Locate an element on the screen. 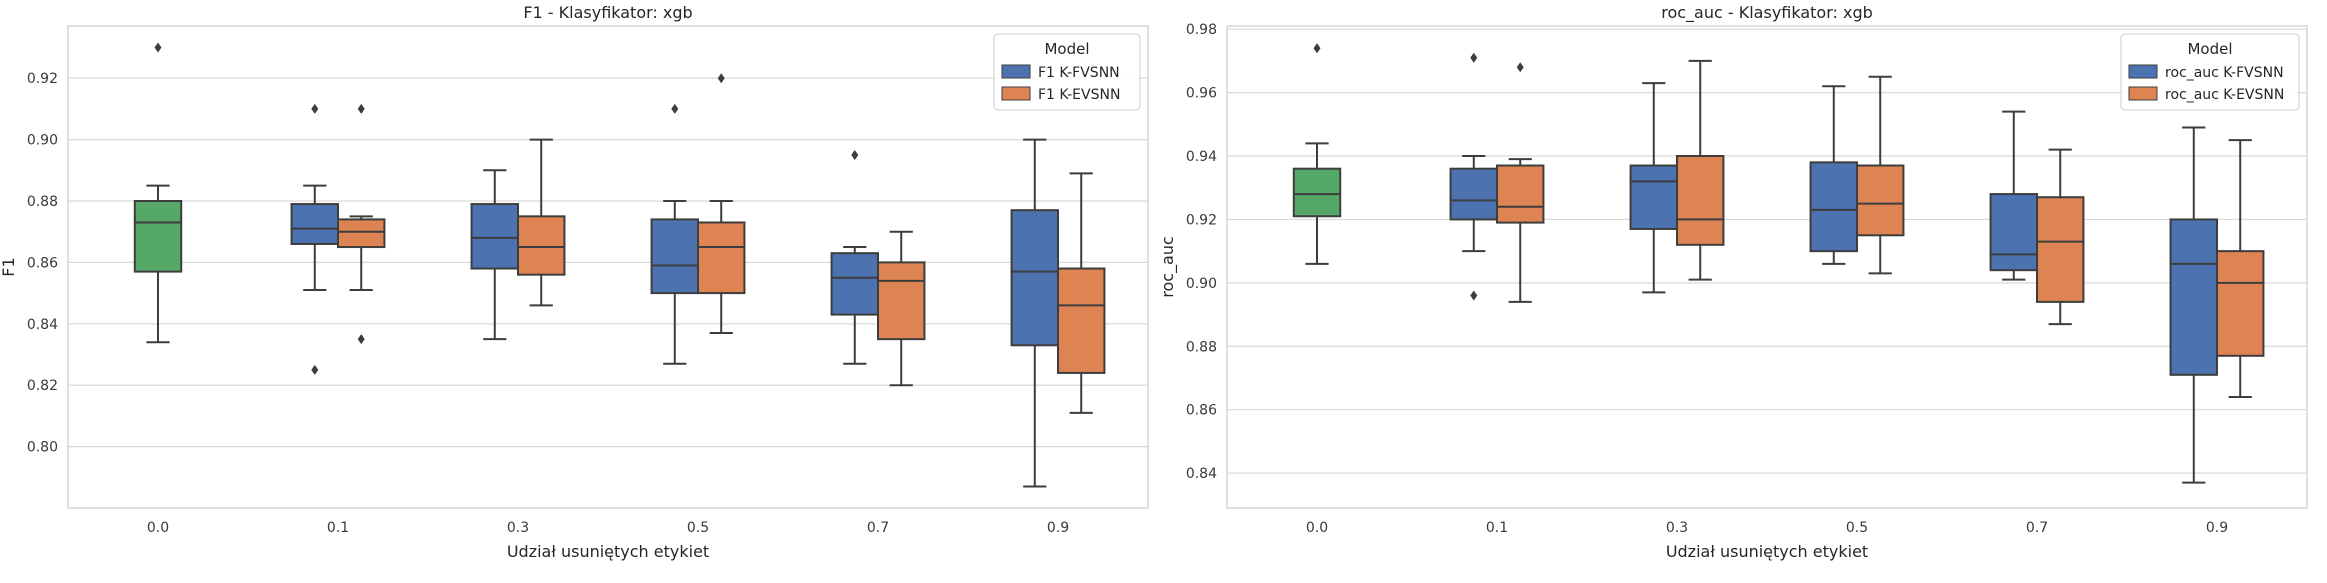  y-axis-label: F1 is located at coordinates (9, 266).